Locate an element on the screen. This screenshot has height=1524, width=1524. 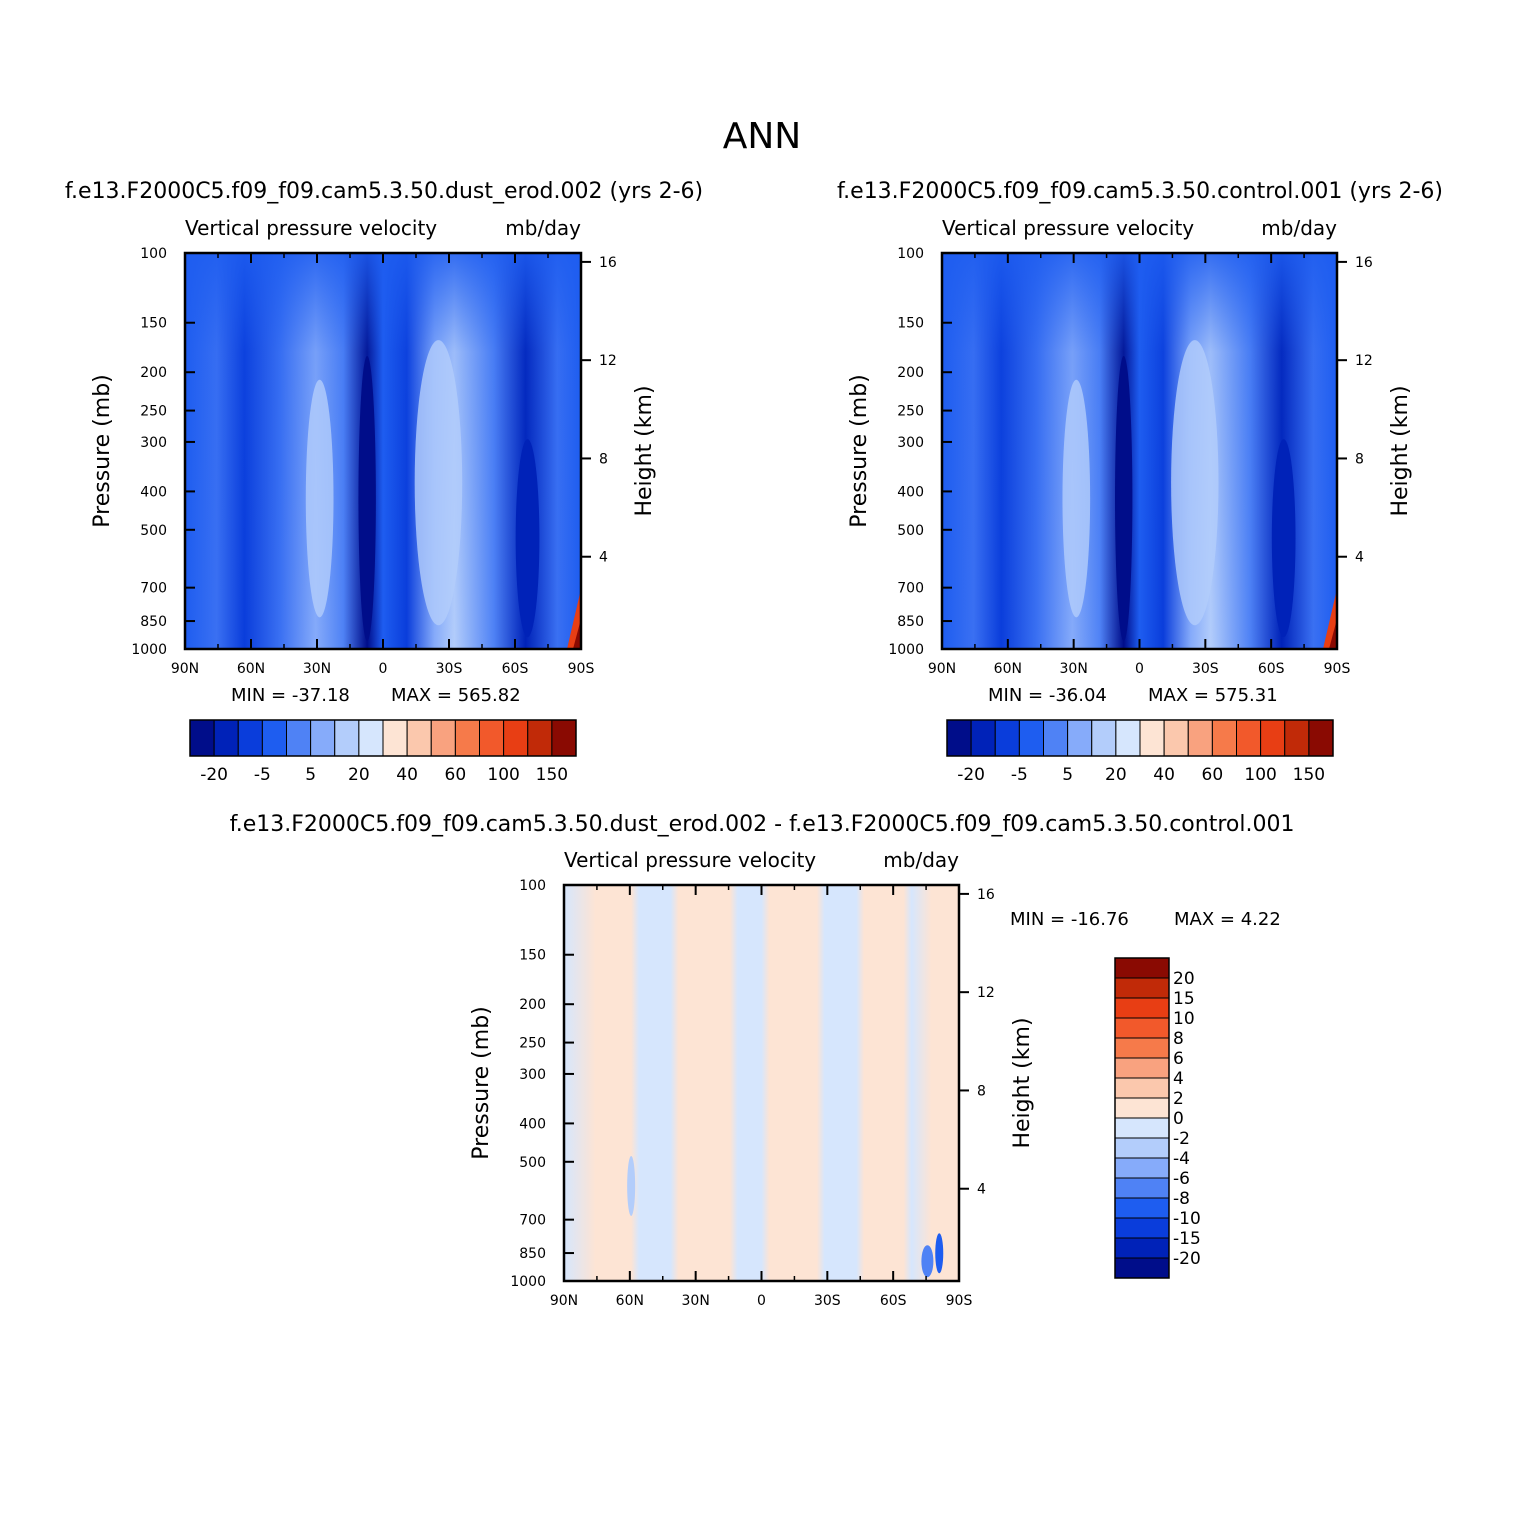
colorbar-label: 60 is located at coordinates (456, 775).